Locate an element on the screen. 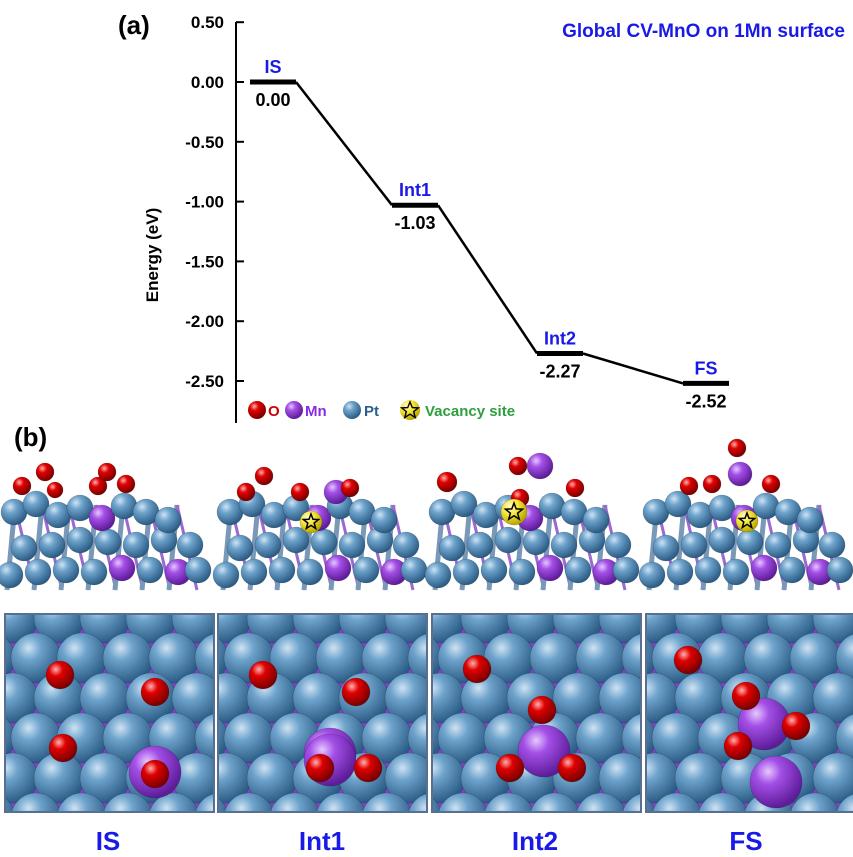 Image resolution: width=853 pixels, height=857 pixels. panel-a-label: (a) is located at coordinates (134, 25).